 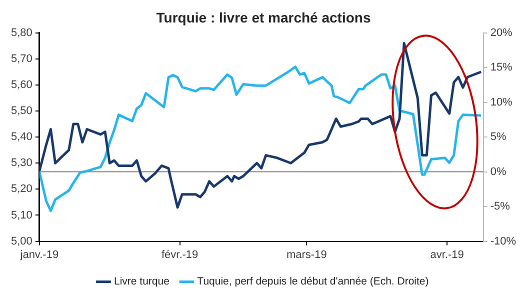 What do you see at coordinates (21, 58) in the screenshot?
I see `y-tick-label: 5,70` at bounding box center [21, 58].